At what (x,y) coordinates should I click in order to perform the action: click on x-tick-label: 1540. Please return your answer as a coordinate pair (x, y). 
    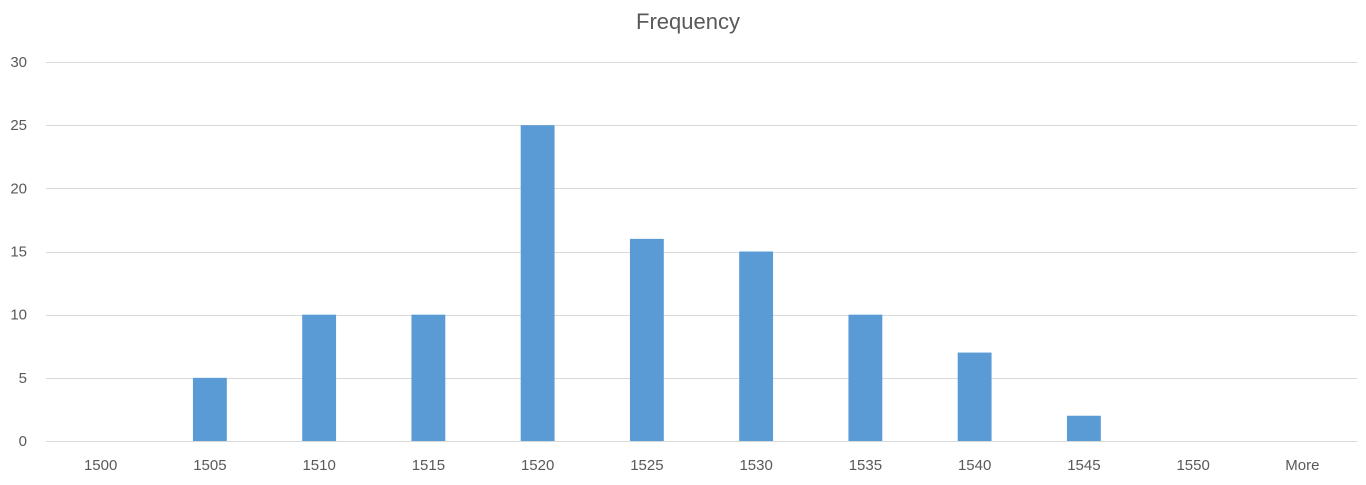
    Looking at the image, I should click on (974, 465).